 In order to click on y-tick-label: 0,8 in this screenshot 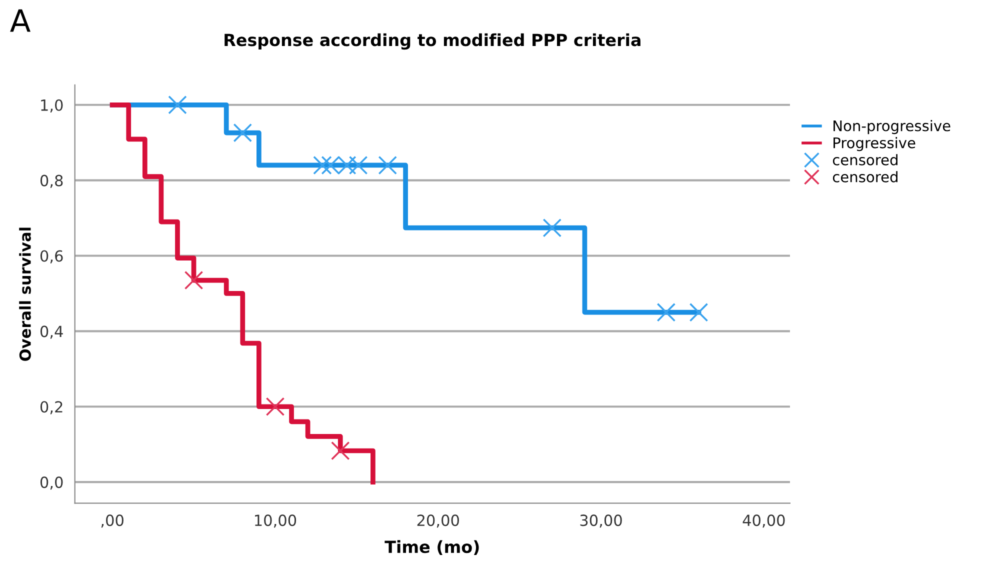, I will do `click(51, 181)`.